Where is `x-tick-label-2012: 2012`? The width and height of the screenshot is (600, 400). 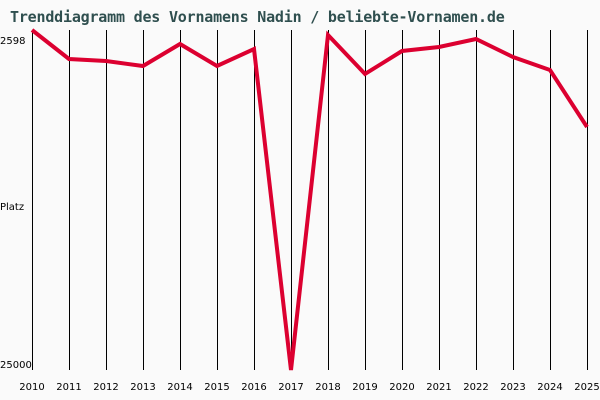 x-tick-label-2012: 2012 is located at coordinates (106, 387).